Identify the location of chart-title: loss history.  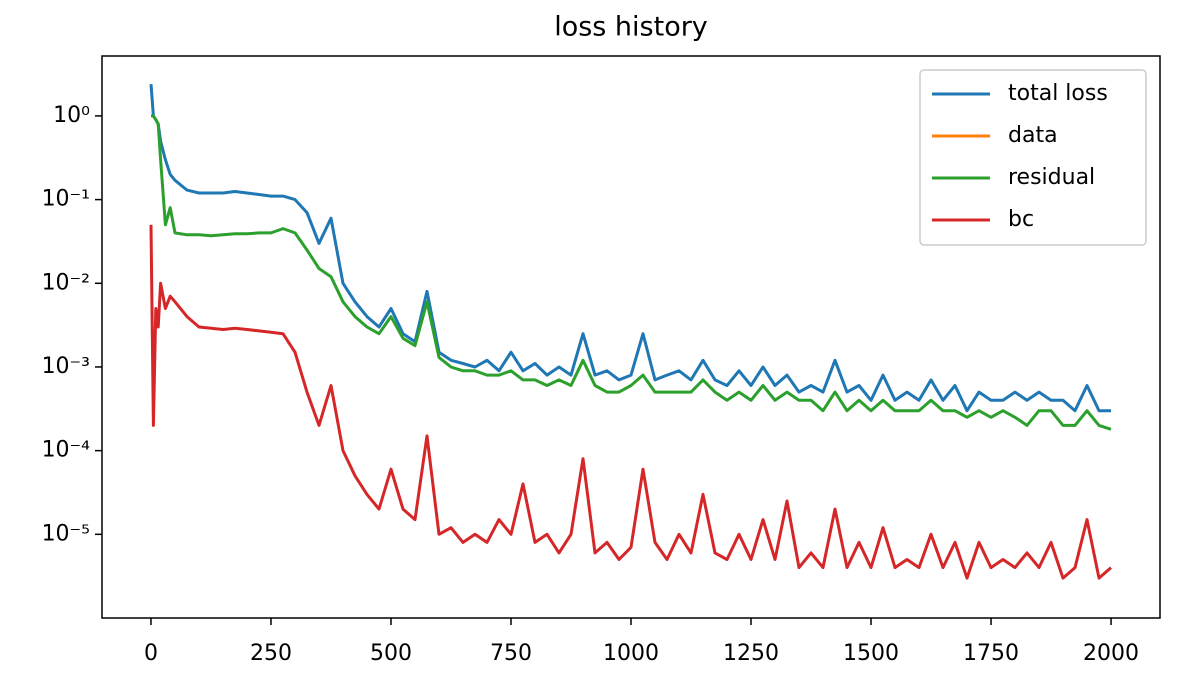
(631, 27).